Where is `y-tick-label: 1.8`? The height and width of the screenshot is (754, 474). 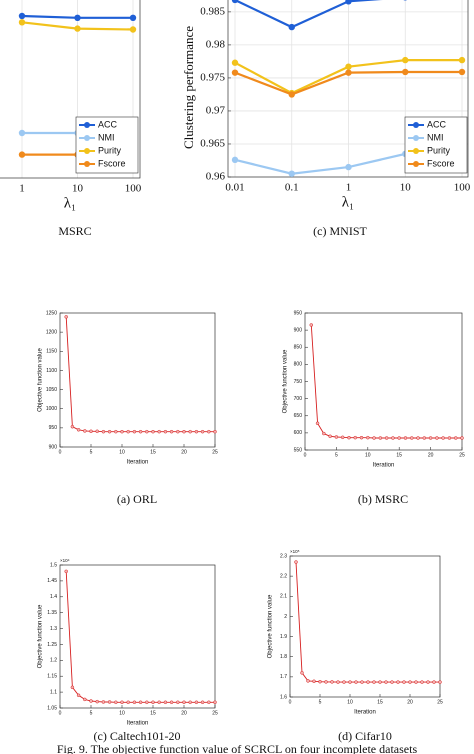 y-tick-label: 1.8 is located at coordinates (283, 657).